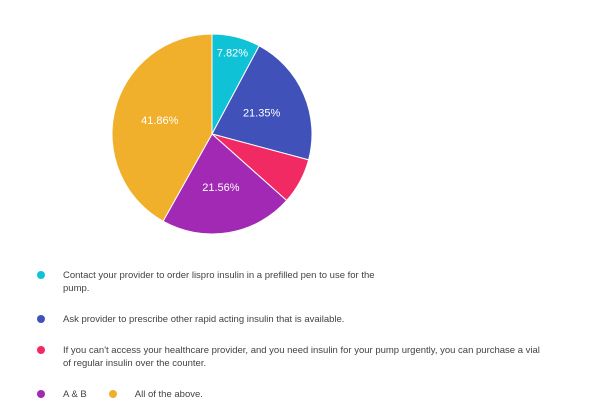 The width and height of the screenshot is (600, 418). What do you see at coordinates (160, 121) in the screenshot?
I see `pie-slice-percent-label: 41.86%` at bounding box center [160, 121].